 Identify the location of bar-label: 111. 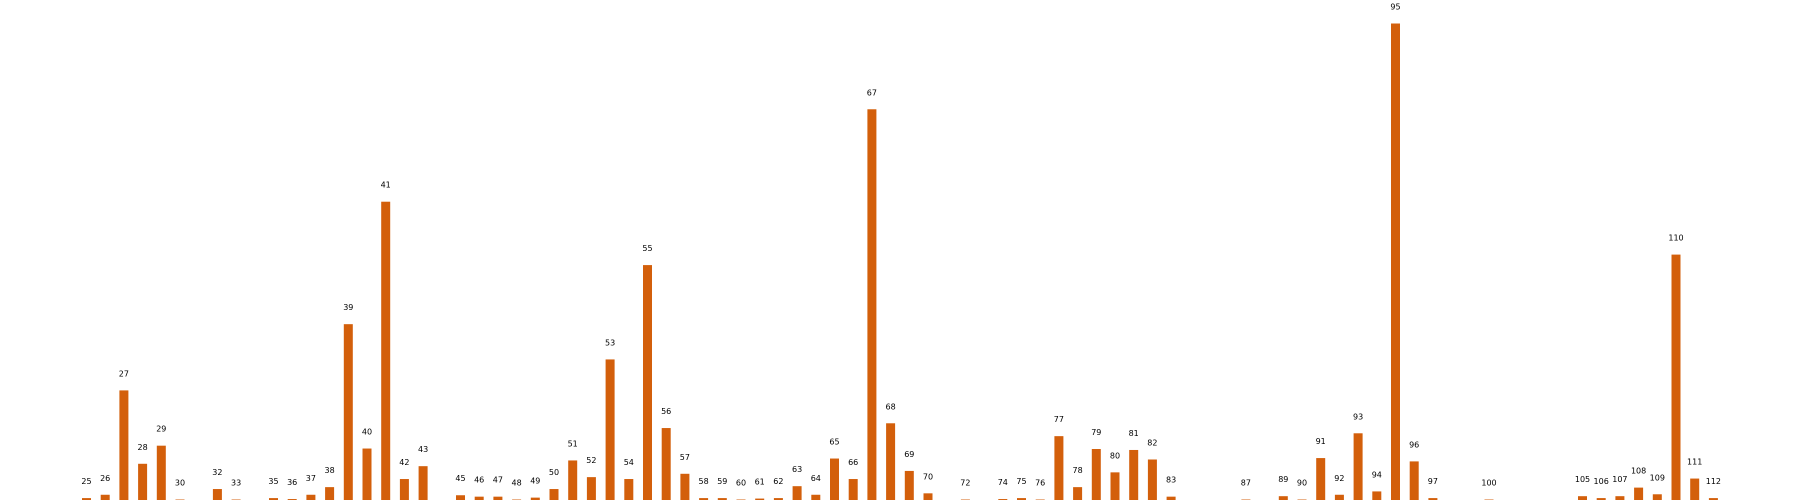
(1694, 462).